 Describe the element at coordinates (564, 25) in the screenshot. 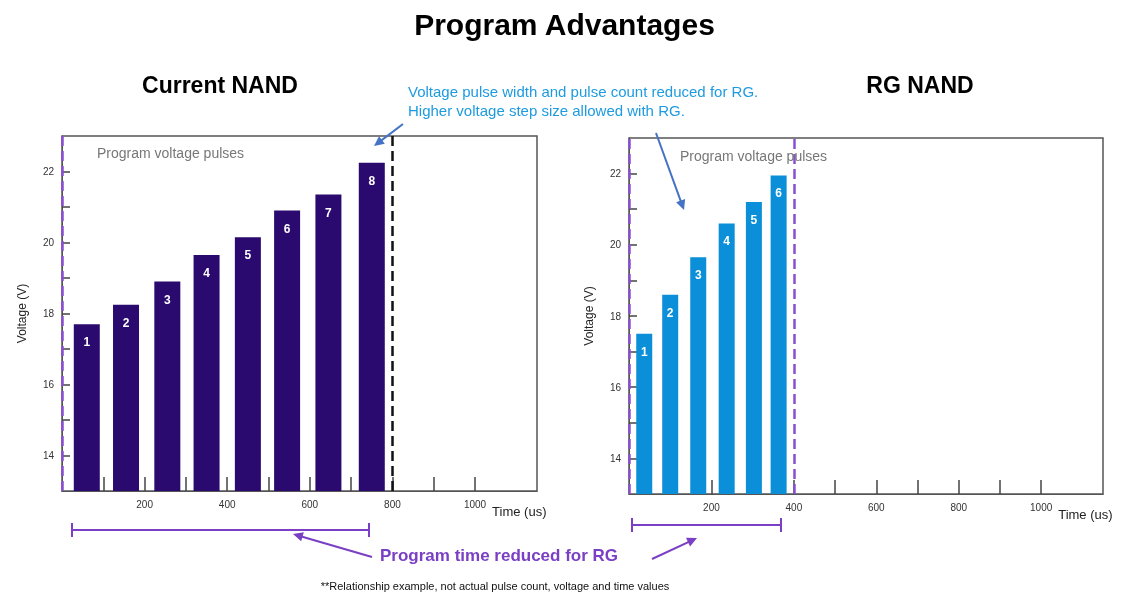

I see `chart-title: Program Advantages` at that location.